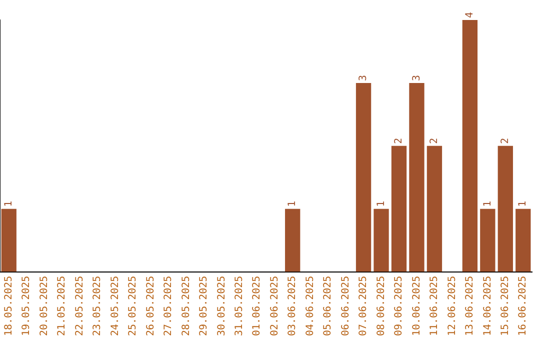  What do you see at coordinates (523, 306) in the screenshot?
I see `x-tick-label: 16.06.2025` at bounding box center [523, 306].